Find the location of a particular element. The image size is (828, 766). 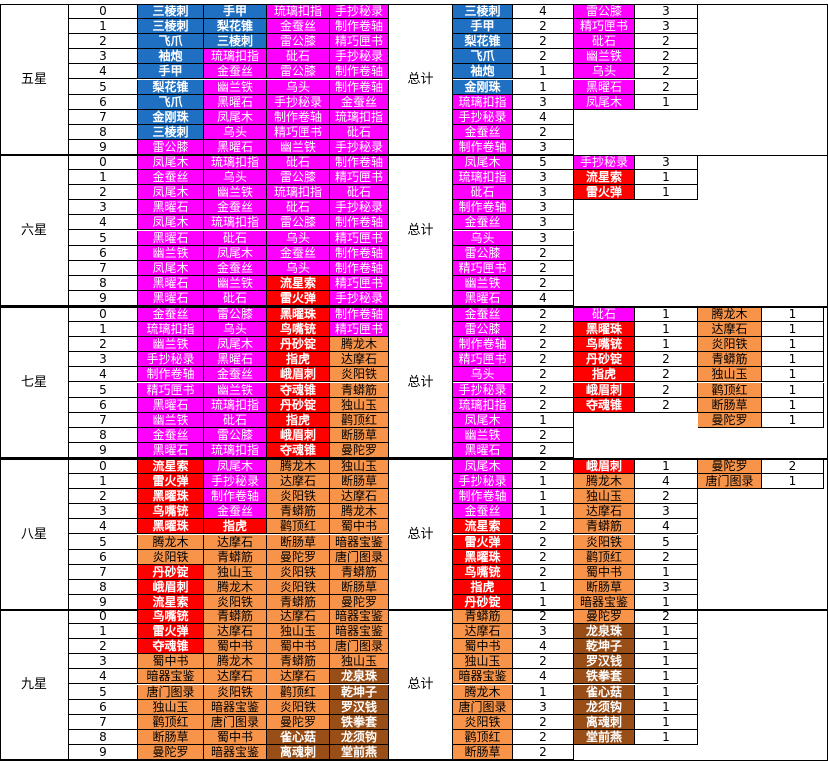

tally-item: 梨花锥 is located at coordinates (483, 42).